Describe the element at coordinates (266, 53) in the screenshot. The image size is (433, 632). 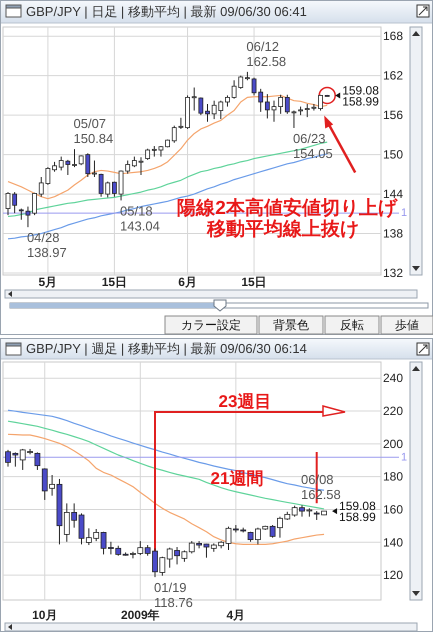
I see `annotation: 06/12 162.58` at that location.